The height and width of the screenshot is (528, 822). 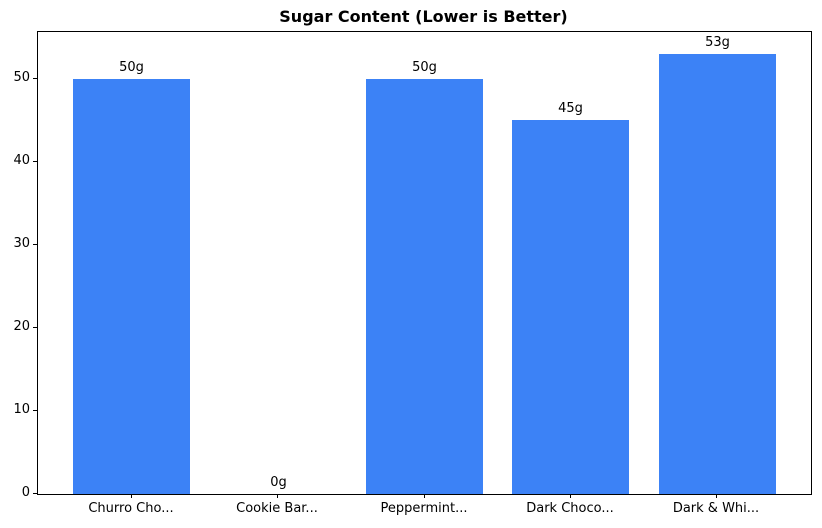 What do you see at coordinates (570, 108) in the screenshot?
I see `bar-value-label: 45g` at bounding box center [570, 108].